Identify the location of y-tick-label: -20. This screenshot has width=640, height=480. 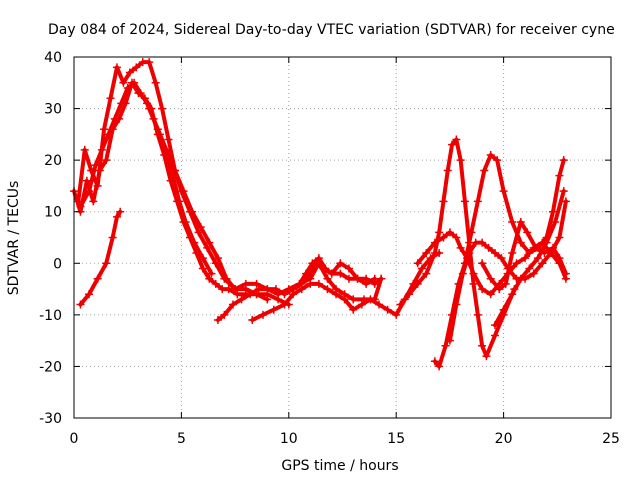
(50, 367).